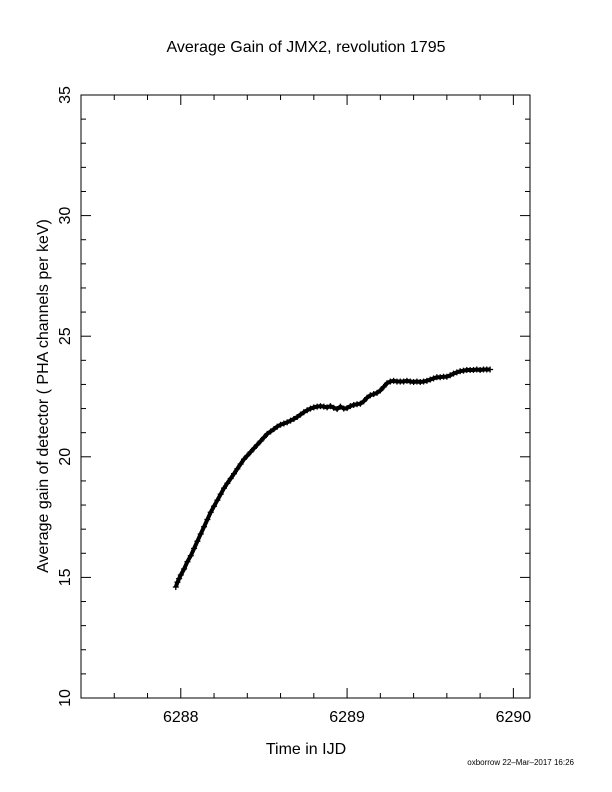  What do you see at coordinates (306, 749) in the screenshot?
I see `x-axis-label: Time in IJD` at bounding box center [306, 749].